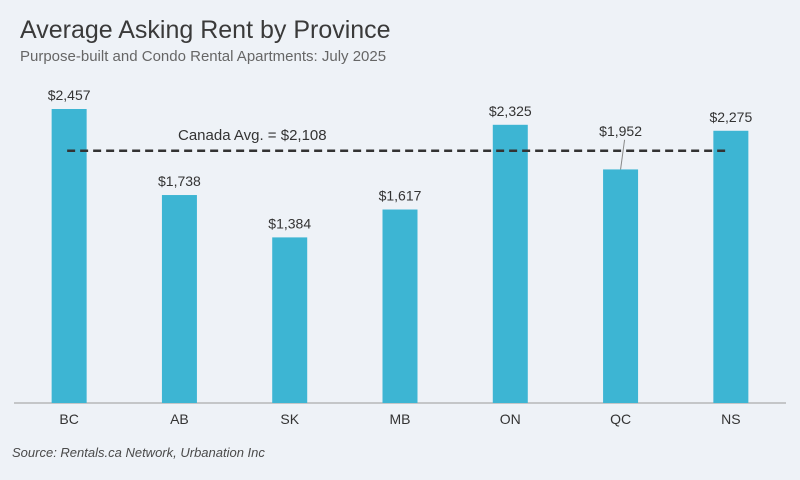 This screenshot has height=480, width=800. I want to click on data-label: $2,457, so click(69, 95).